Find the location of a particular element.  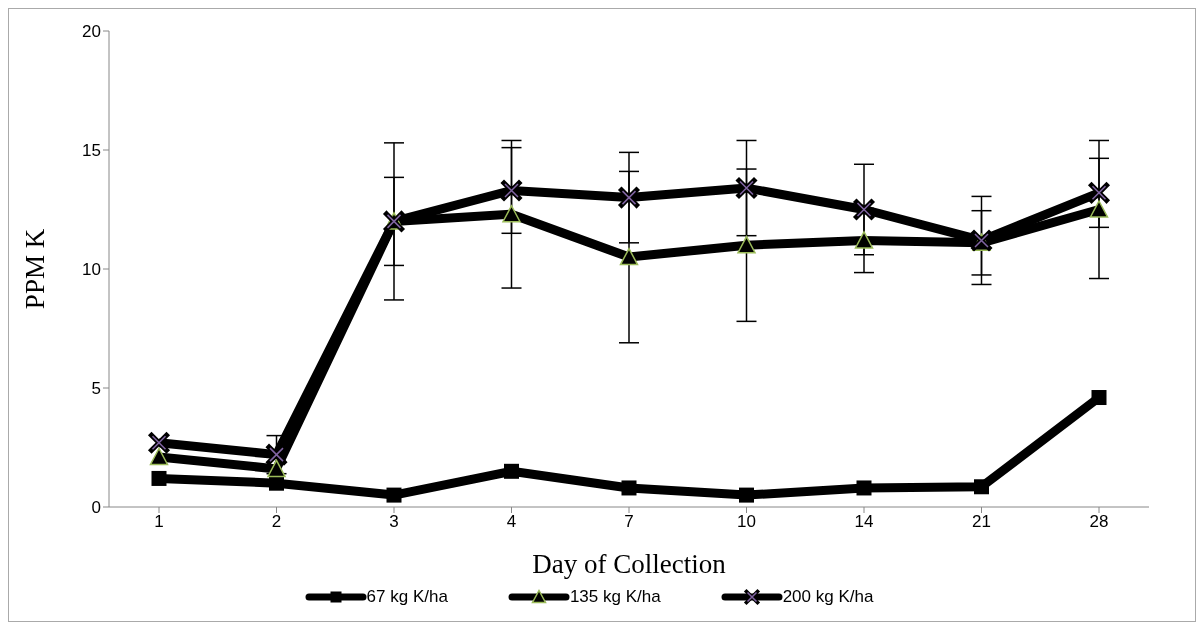

y-axis-title: PPM K is located at coordinates (34, 269).